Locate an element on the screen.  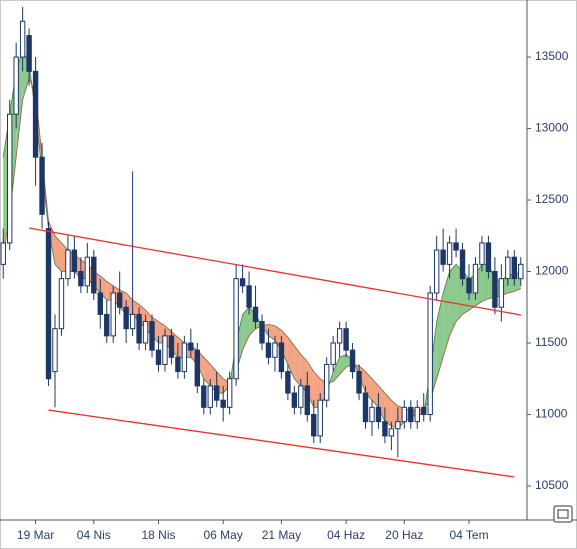
y-tick-label: 11500 is located at coordinates (551, 342).